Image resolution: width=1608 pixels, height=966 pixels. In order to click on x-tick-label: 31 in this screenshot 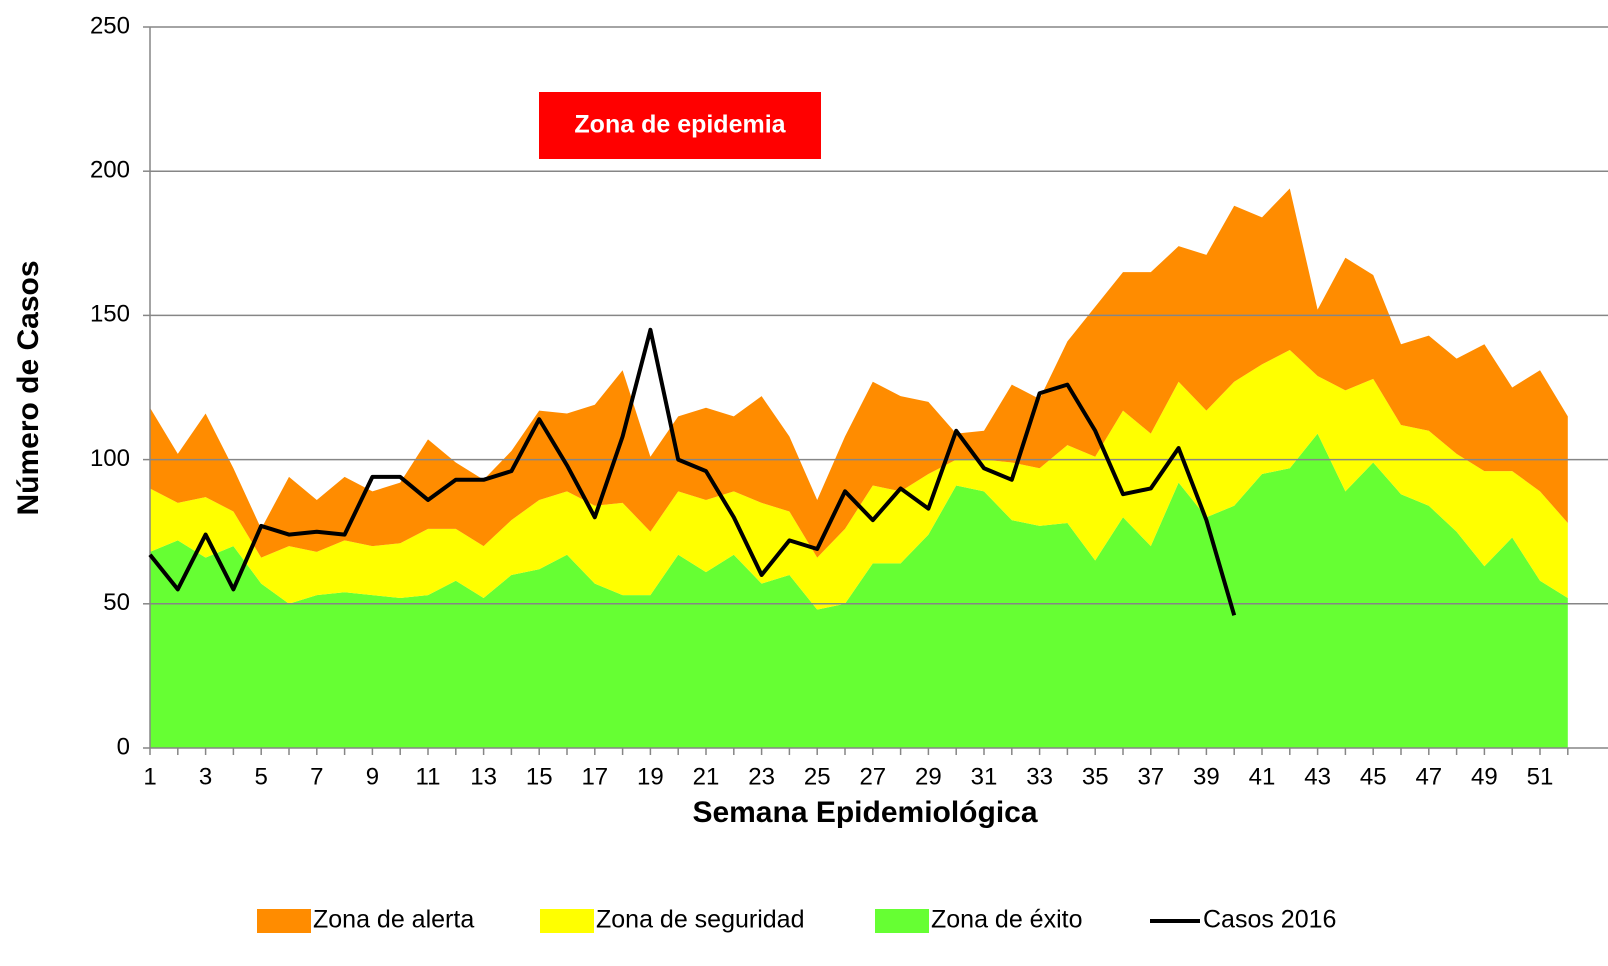, I will do `click(984, 776)`.